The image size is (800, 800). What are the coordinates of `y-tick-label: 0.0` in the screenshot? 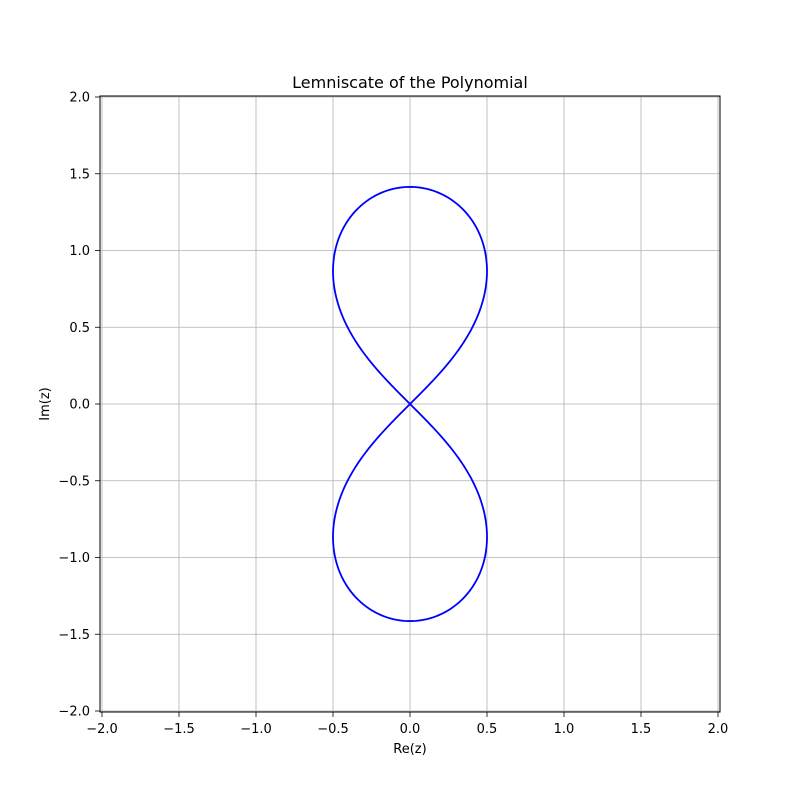 It's located at (79, 405).